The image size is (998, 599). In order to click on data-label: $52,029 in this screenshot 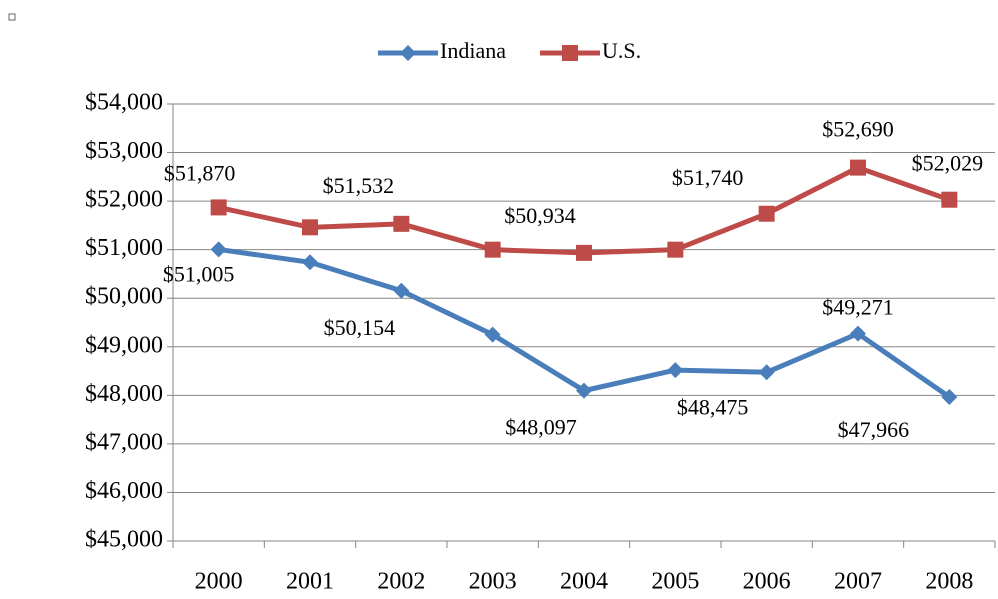, I will do `click(948, 163)`.